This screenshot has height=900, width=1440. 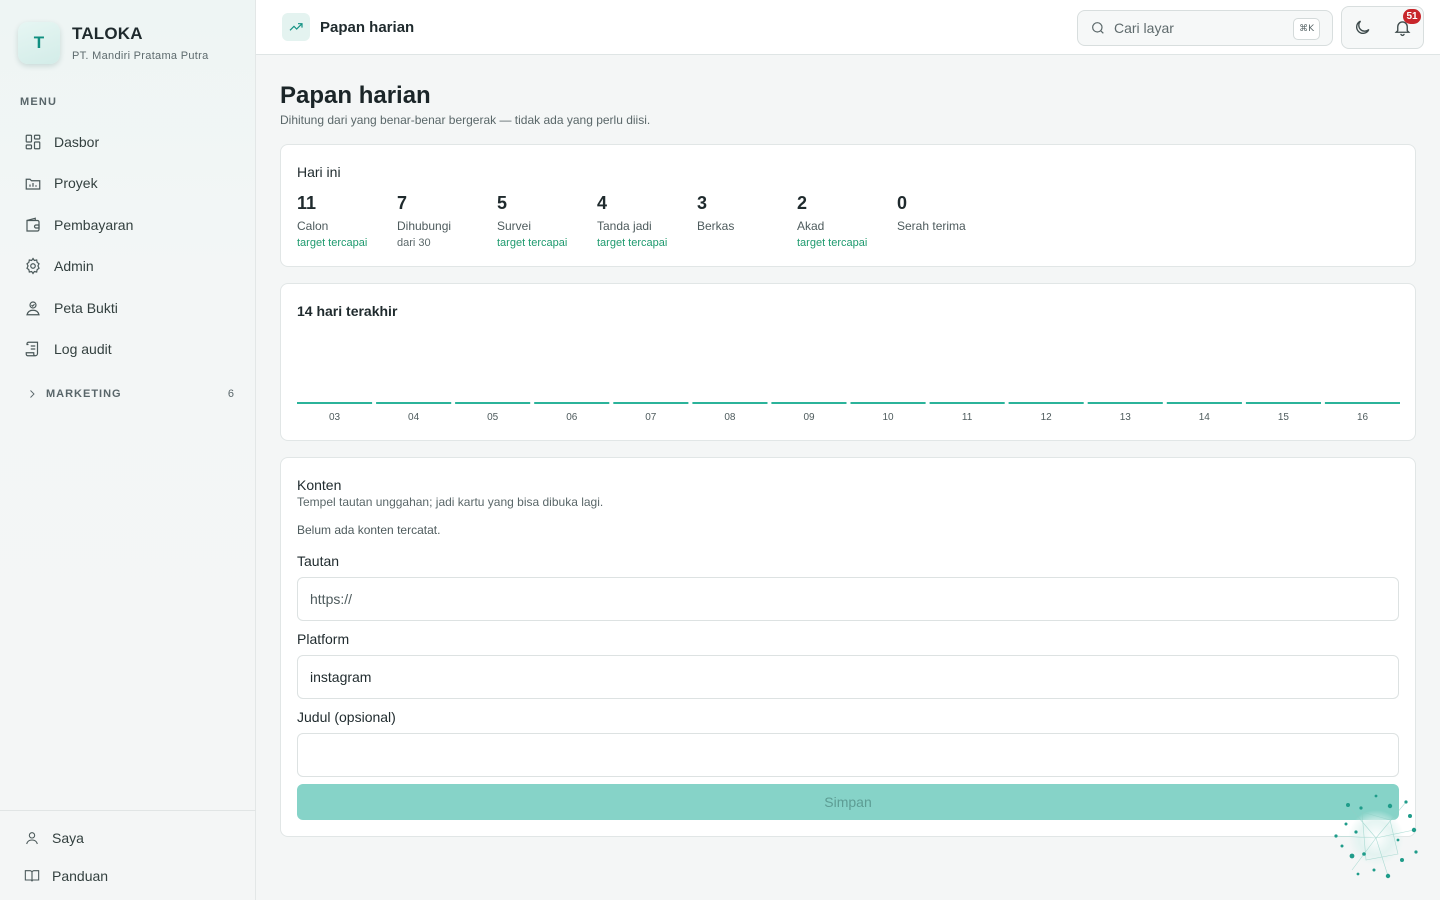 I want to click on stat-value: 11, so click(x=307, y=203).